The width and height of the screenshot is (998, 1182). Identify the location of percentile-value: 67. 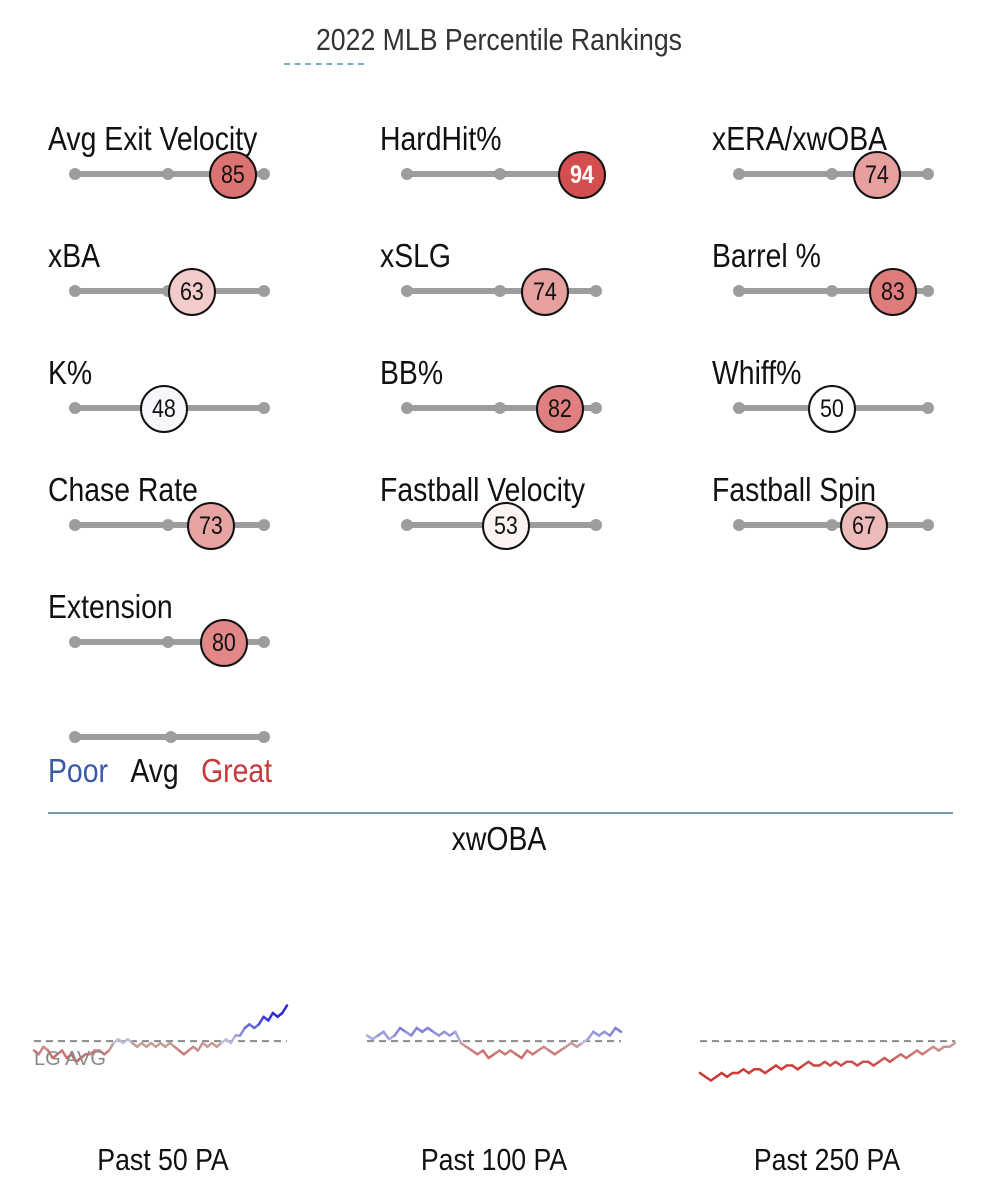
(863, 525).